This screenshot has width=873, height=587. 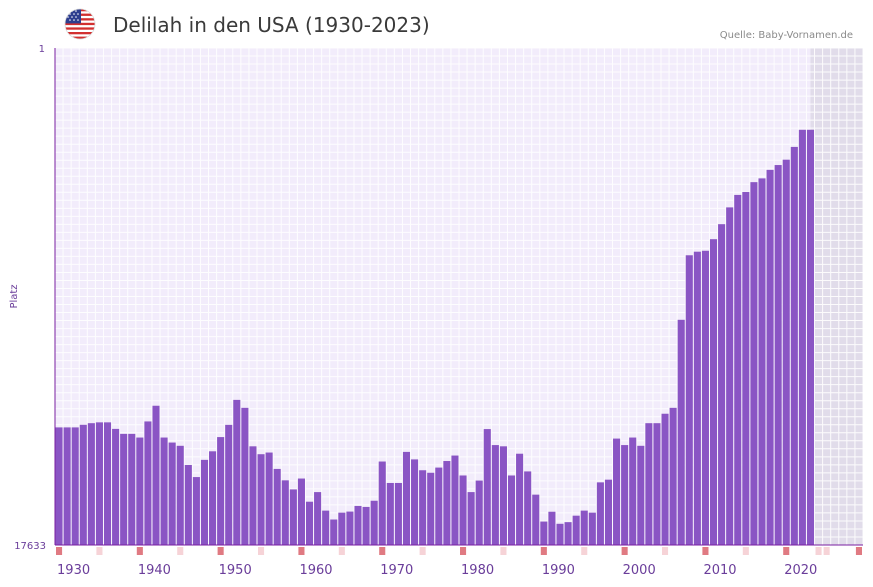 What do you see at coordinates (73, 570) in the screenshot?
I see `x-tick-label: 1930` at bounding box center [73, 570].